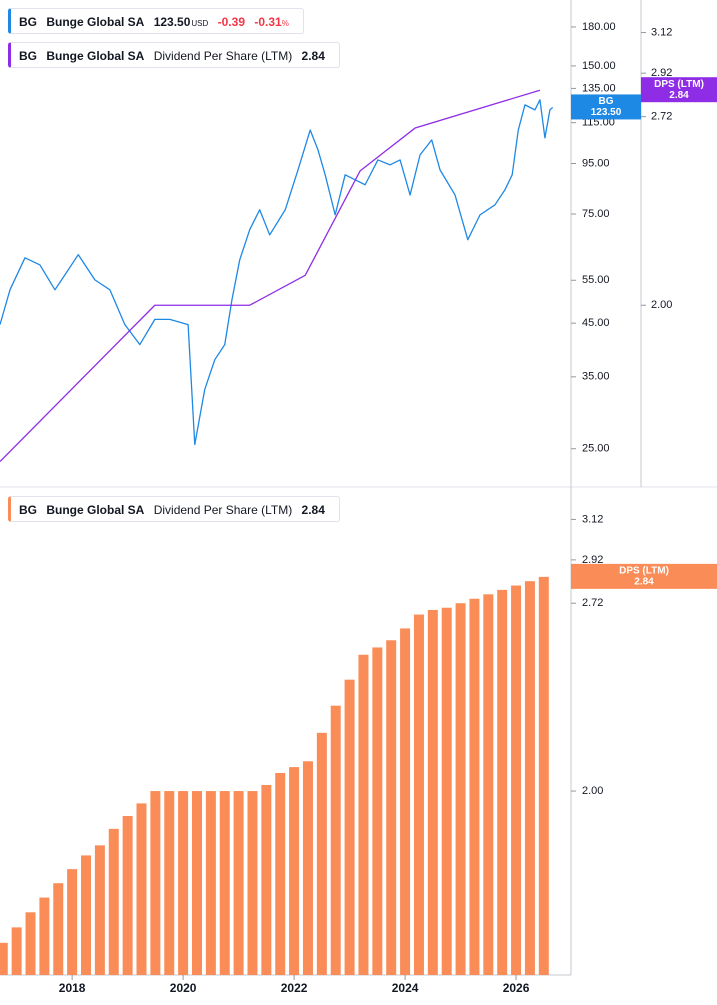  Describe the element at coordinates (596, 323) in the screenshot. I see `y-tick-label: 45.00` at that location.